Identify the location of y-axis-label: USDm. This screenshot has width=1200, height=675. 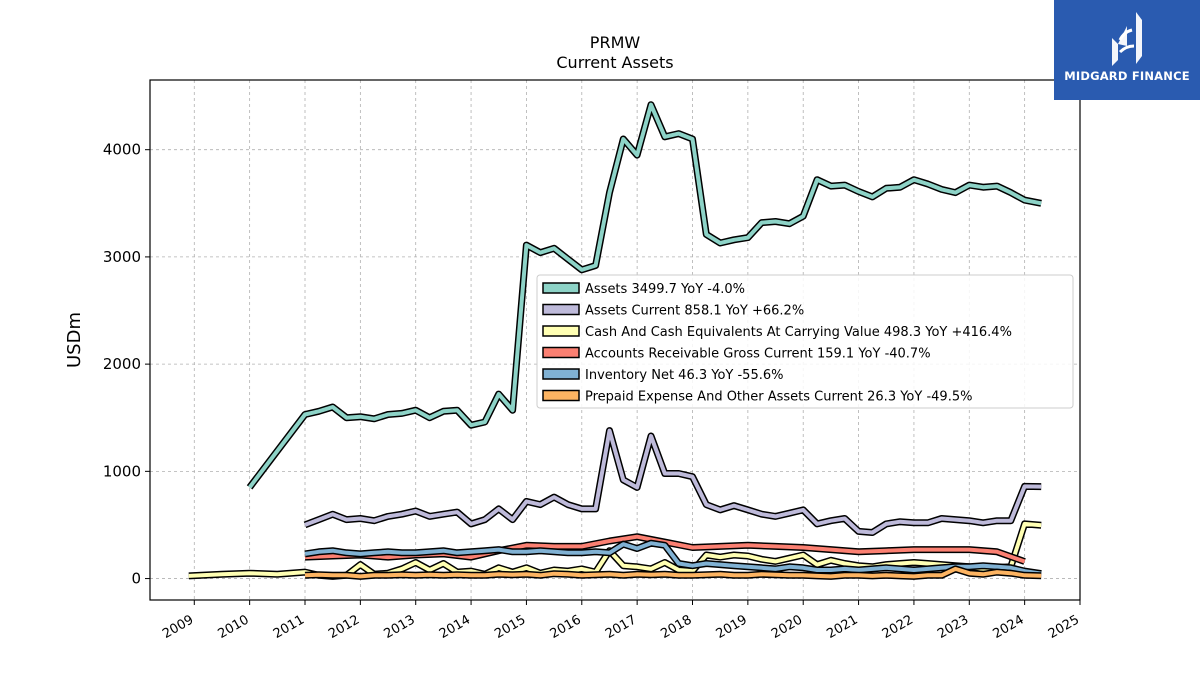
(74, 340).